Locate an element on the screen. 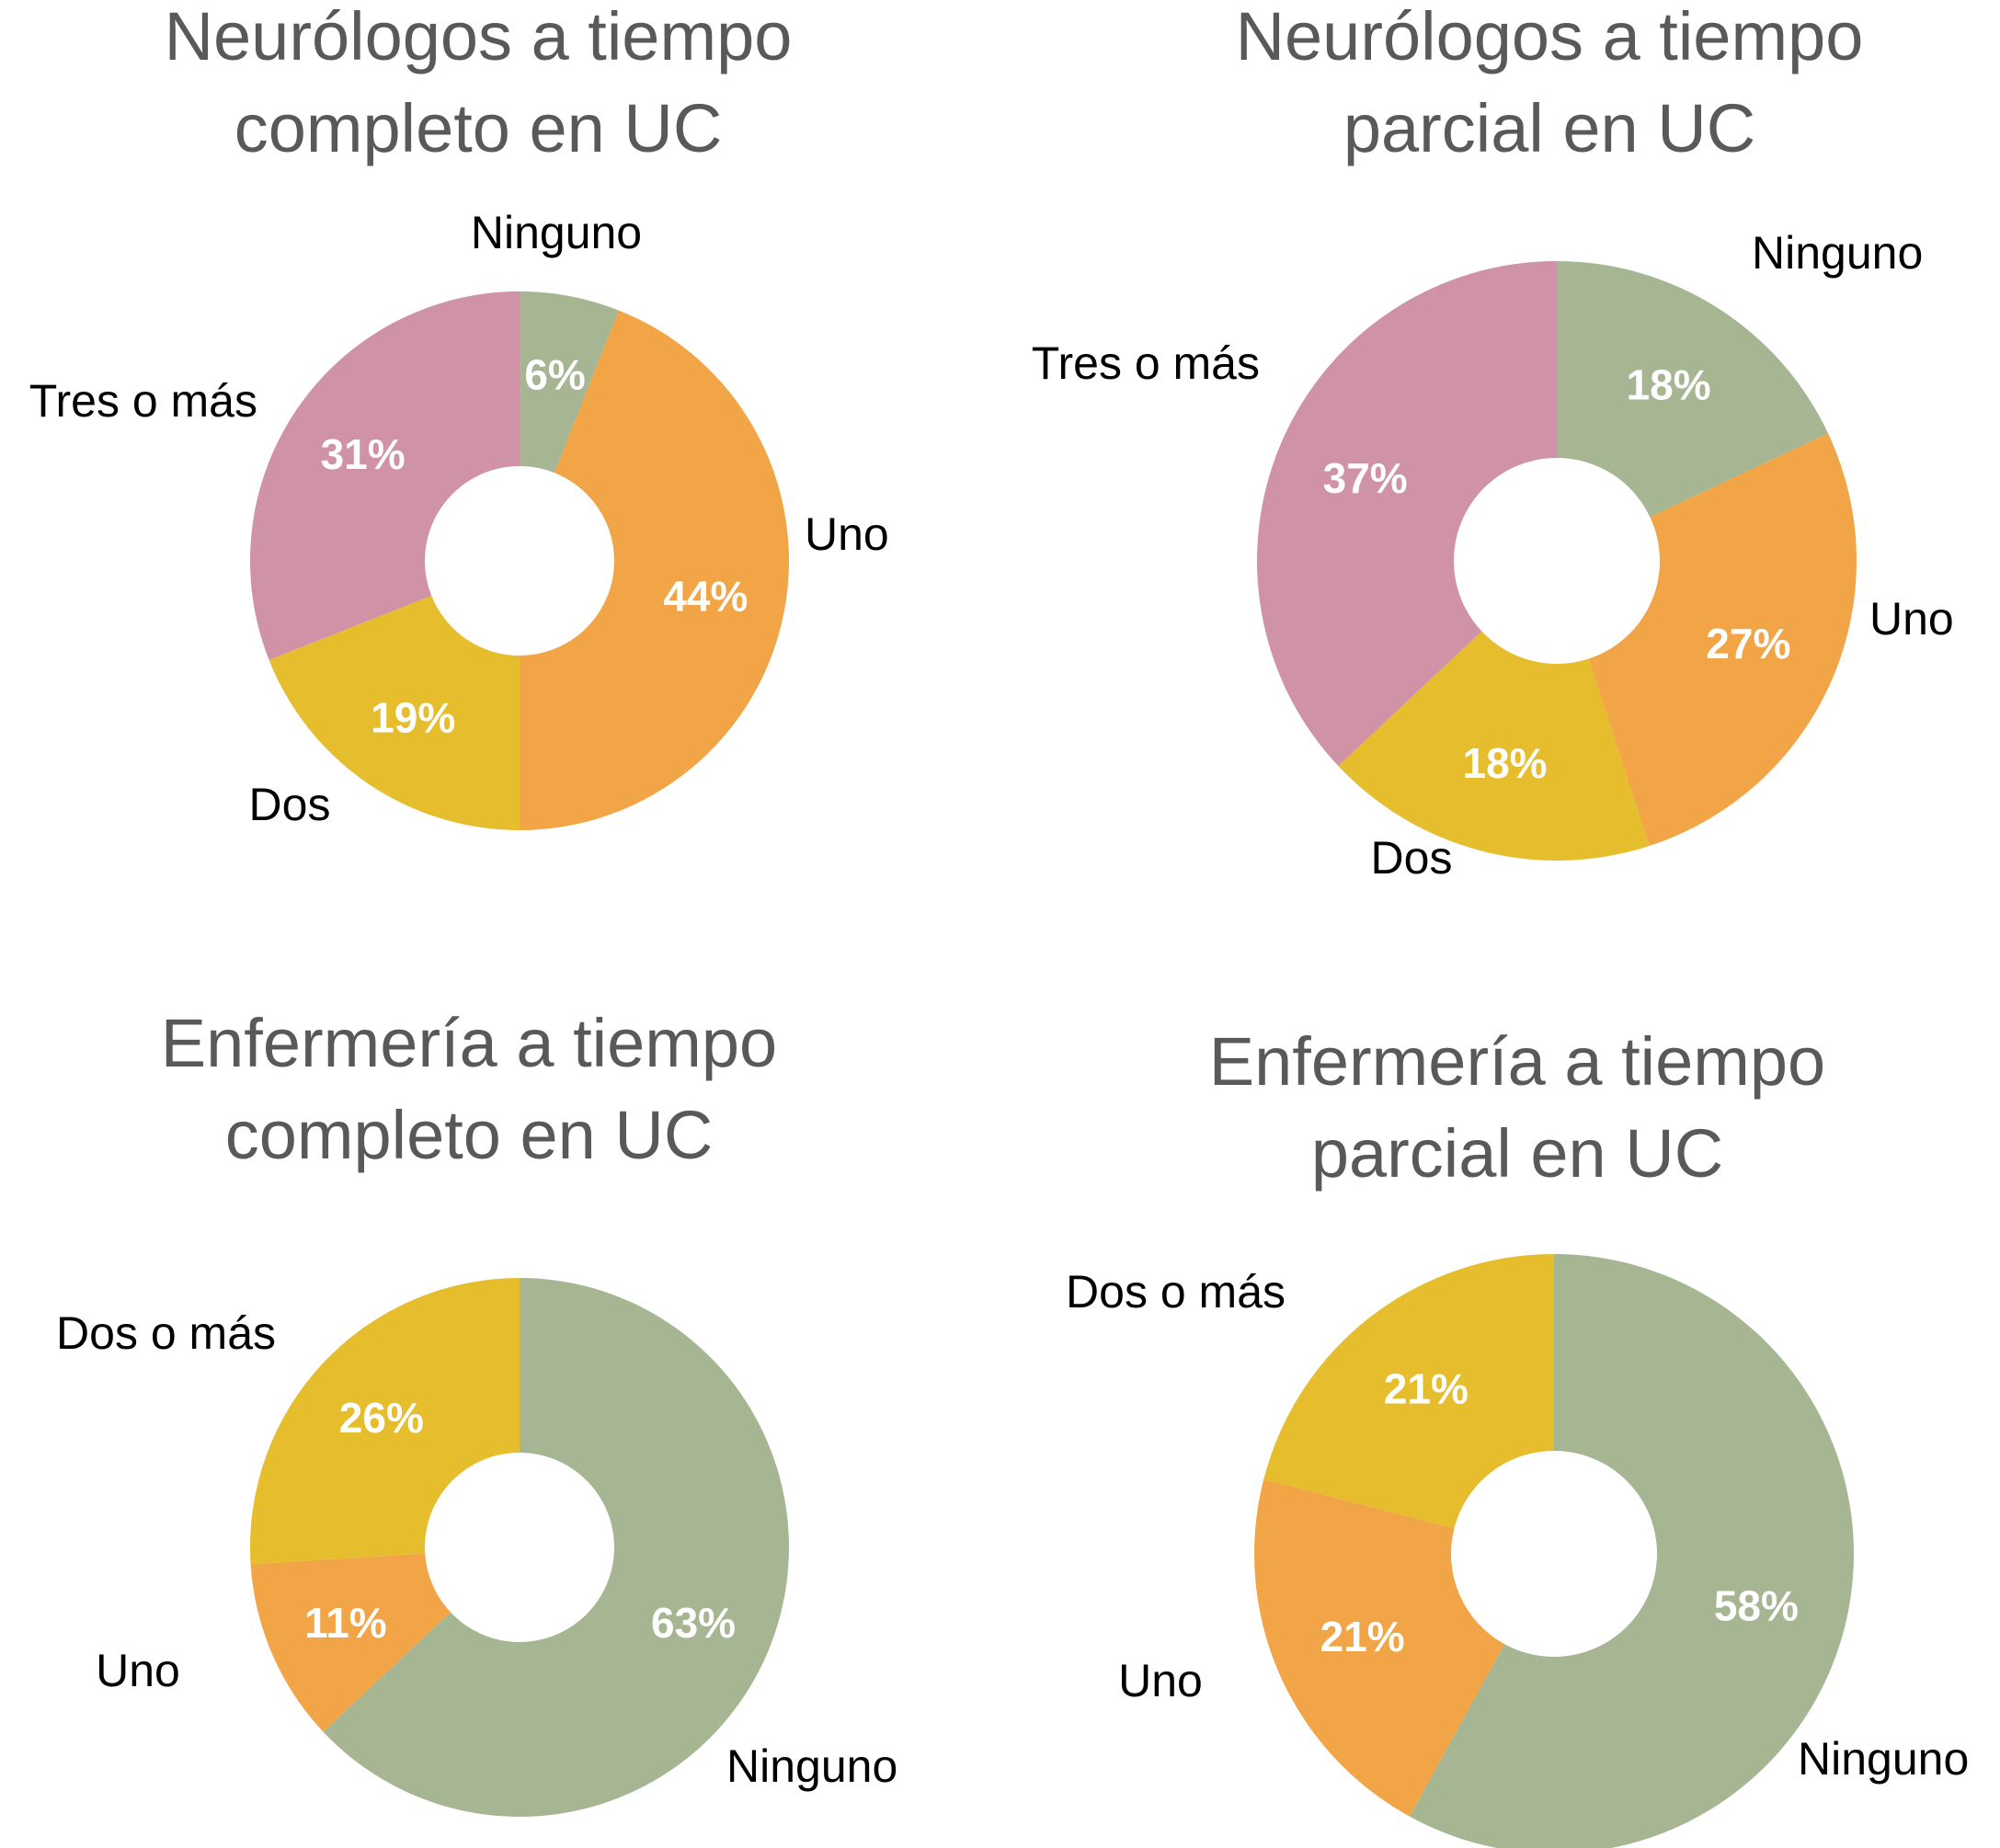  chart-title: Enfermería a tiempo completo en UC is located at coordinates (469, 1089).